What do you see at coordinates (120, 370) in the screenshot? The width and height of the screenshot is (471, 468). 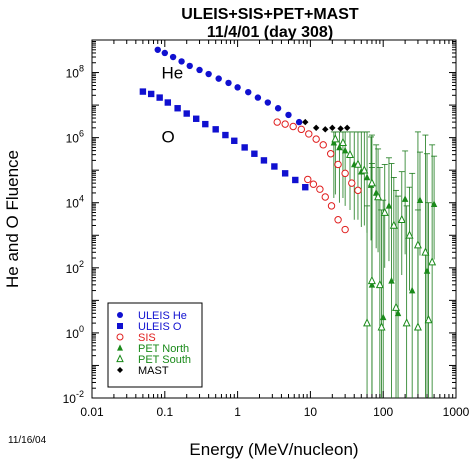 I see `legend-marker-mast` at bounding box center [120, 370].